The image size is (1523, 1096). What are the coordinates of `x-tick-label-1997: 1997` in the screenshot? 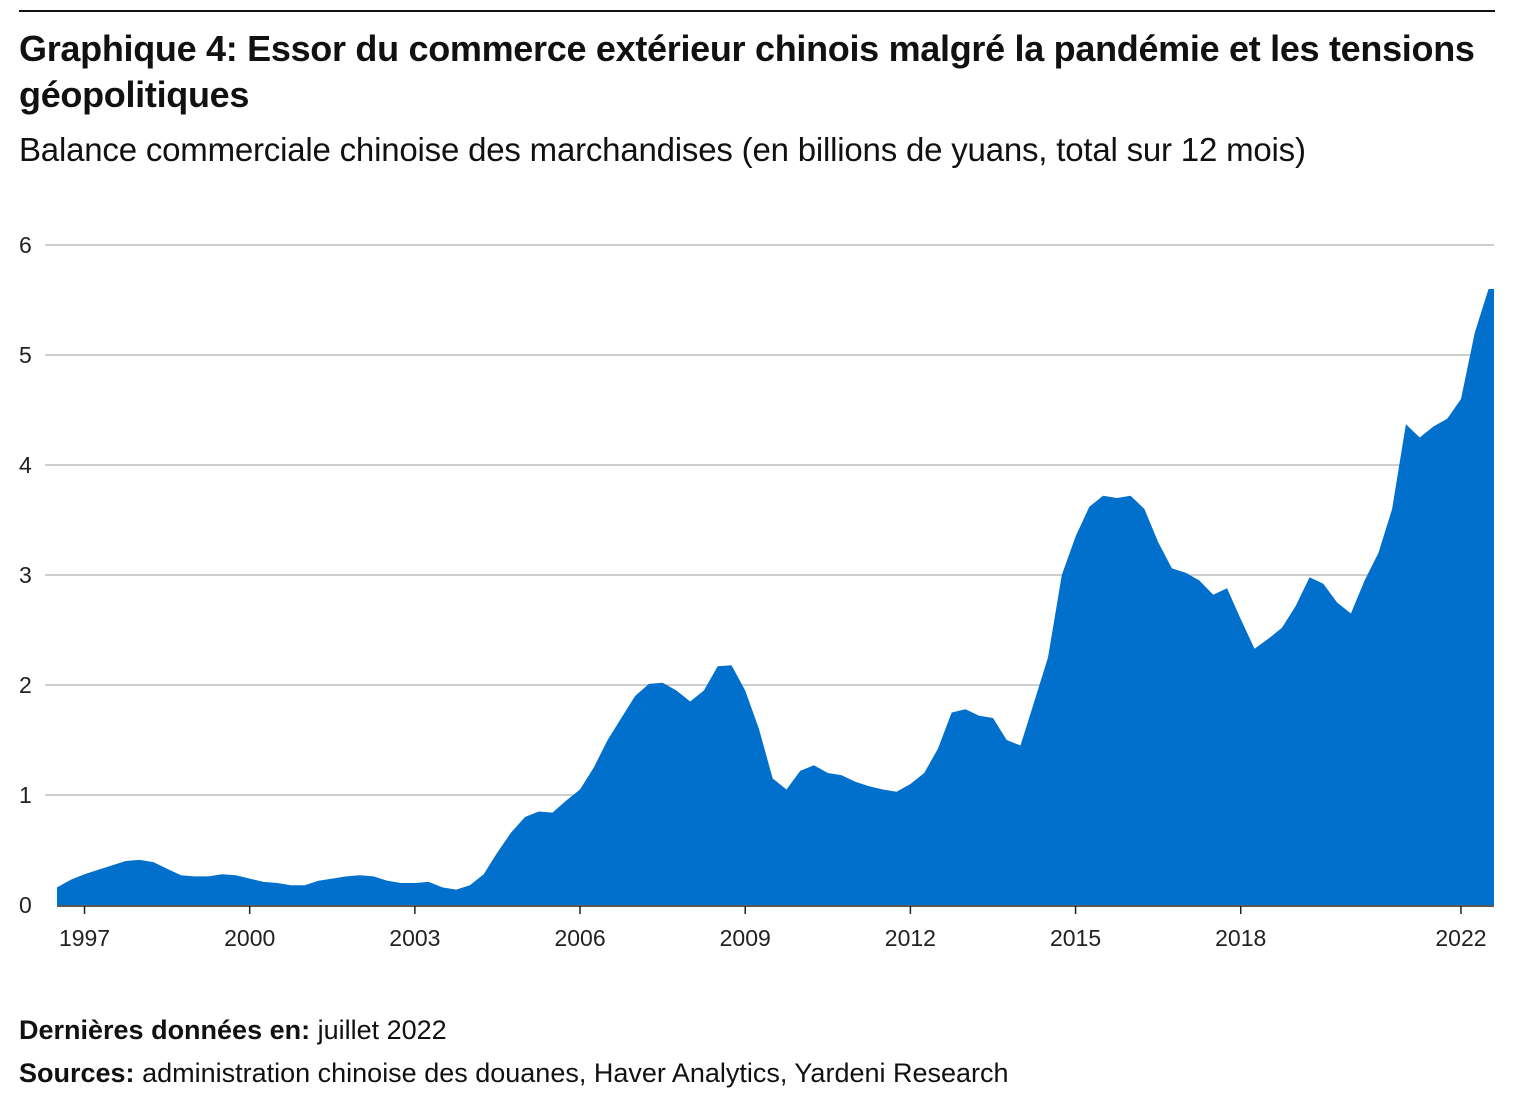 It's located at (84, 938).